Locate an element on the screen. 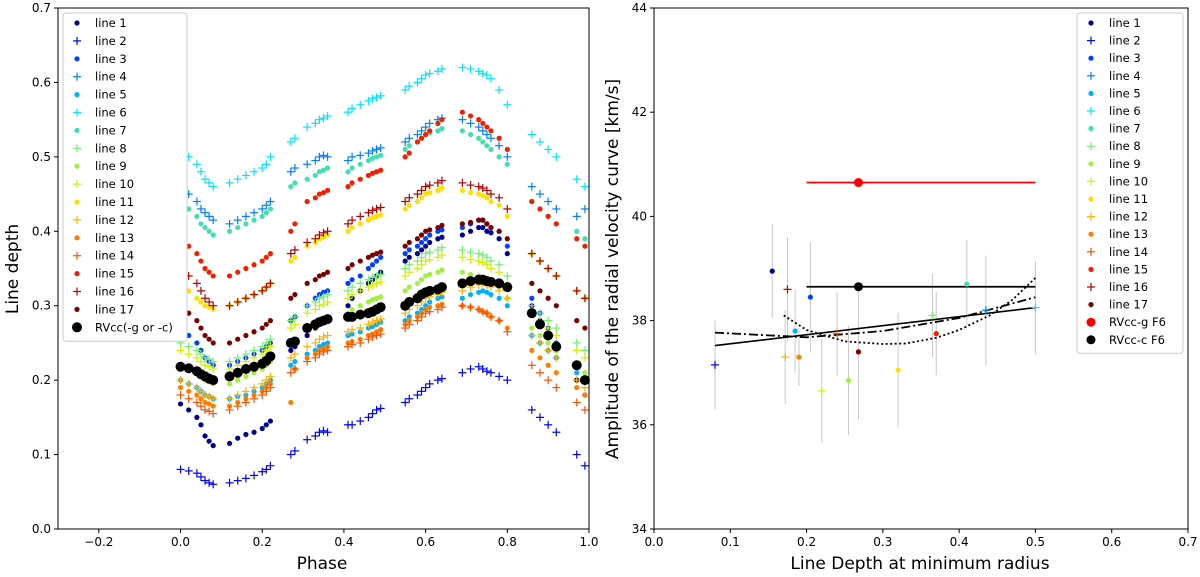 This screenshot has width=1200, height=577. x-tick-label: 0.3 is located at coordinates (882, 542).